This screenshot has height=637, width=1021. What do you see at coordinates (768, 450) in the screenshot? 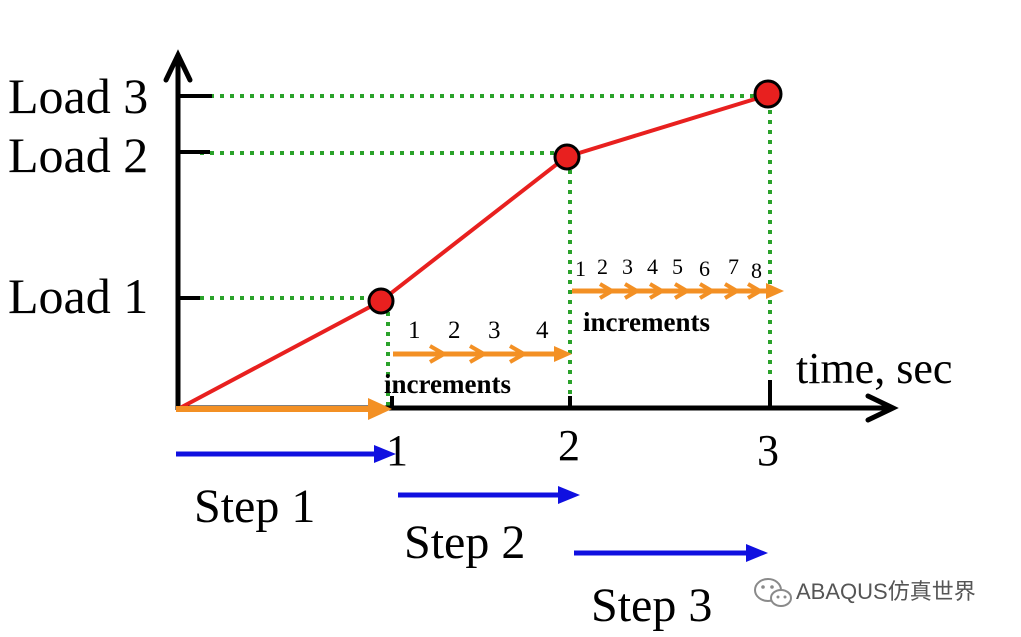
I see `x-tick-label-3: 3` at bounding box center [768, 450].